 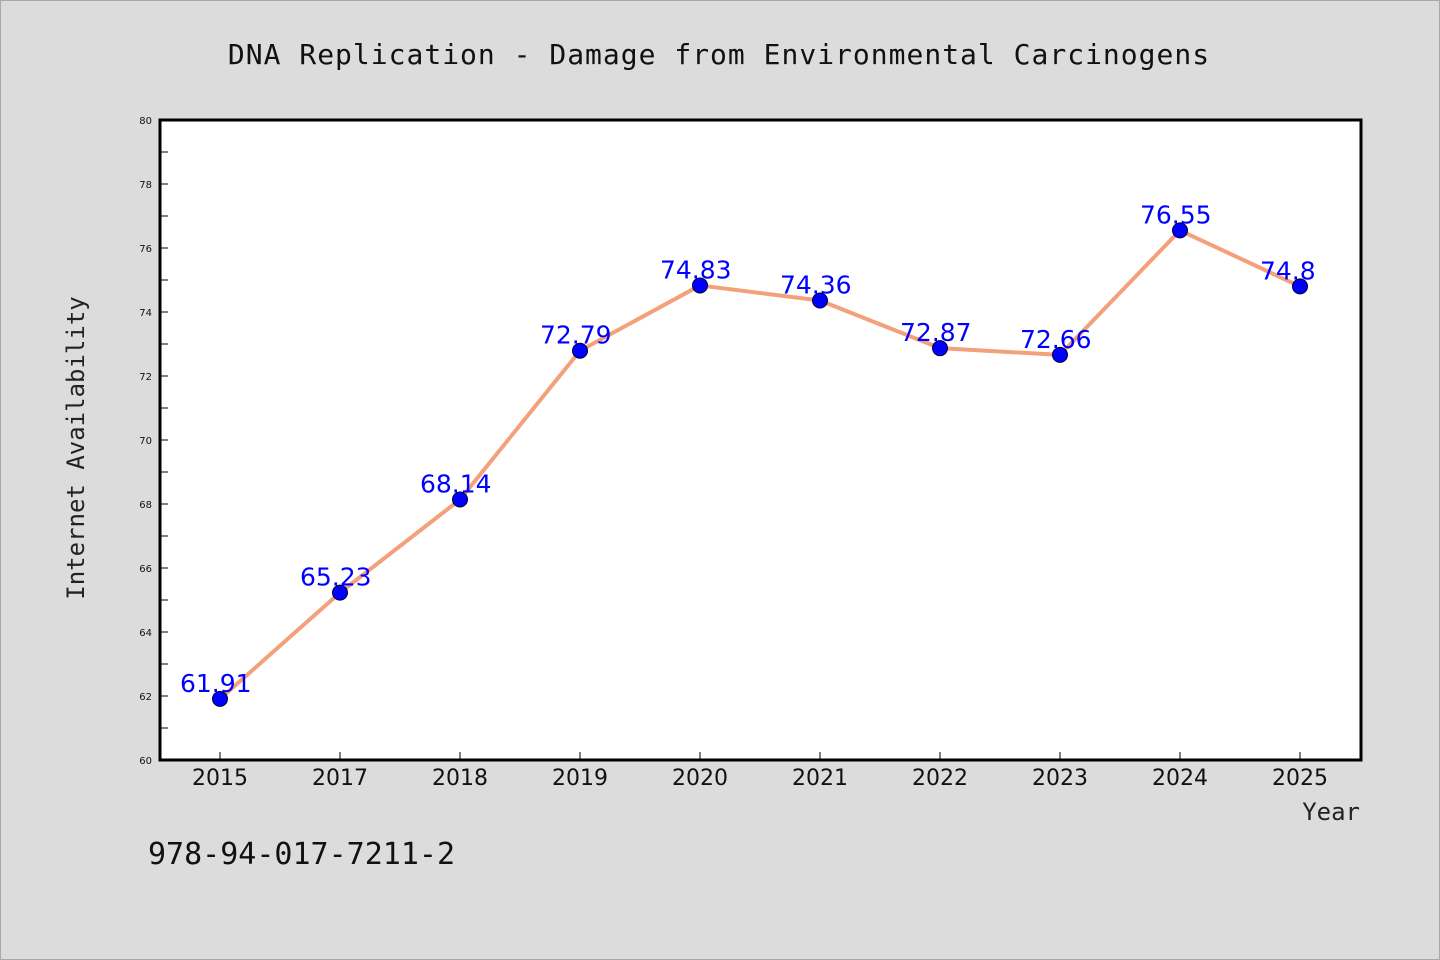 What do you see at coordinates (216, 683) in the screenshot?
I see `data-label: 61.91` at bounding box center [216, 683].